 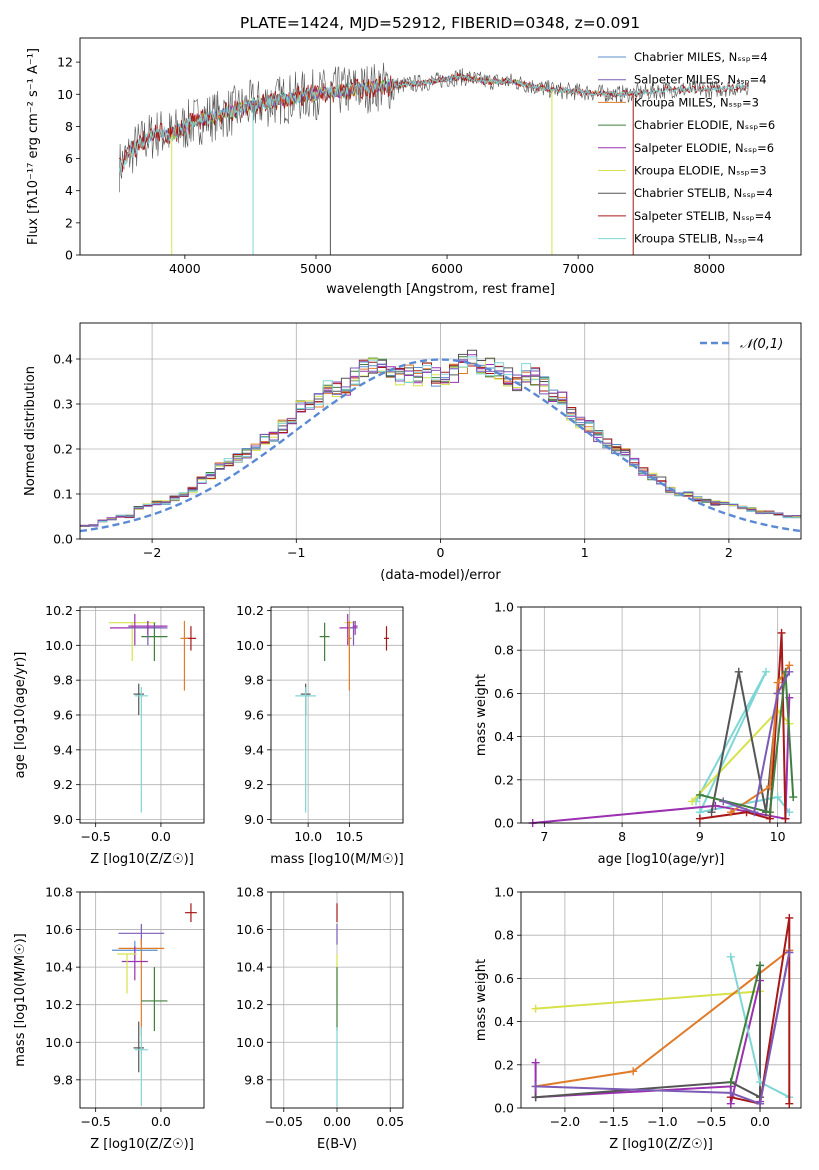 What do you see at coordinates (704, 148) in the screenshot?
I see `legend-label: Salpeter ELODIE, Nₛₛₚ=6` at bounding box center [704, 148].